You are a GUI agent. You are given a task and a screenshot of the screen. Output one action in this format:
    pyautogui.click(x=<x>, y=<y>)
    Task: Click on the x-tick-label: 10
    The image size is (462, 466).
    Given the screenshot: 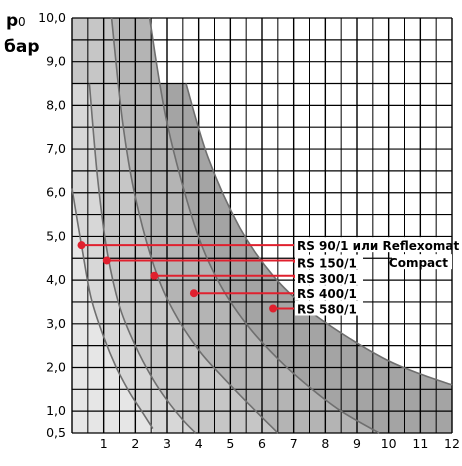 What is the action you would take?
    pyautogui.click(x=389, y=443)
    